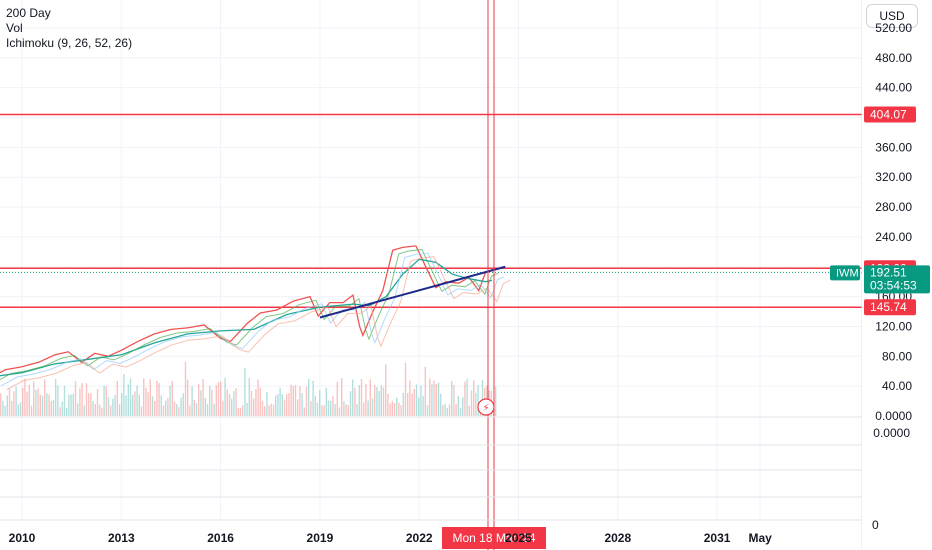 The height and width of the screenshot is (550, 932). Describe the element at coordinates (888, 272) in the screenshot. I see `last-price: 192.51` at that location.